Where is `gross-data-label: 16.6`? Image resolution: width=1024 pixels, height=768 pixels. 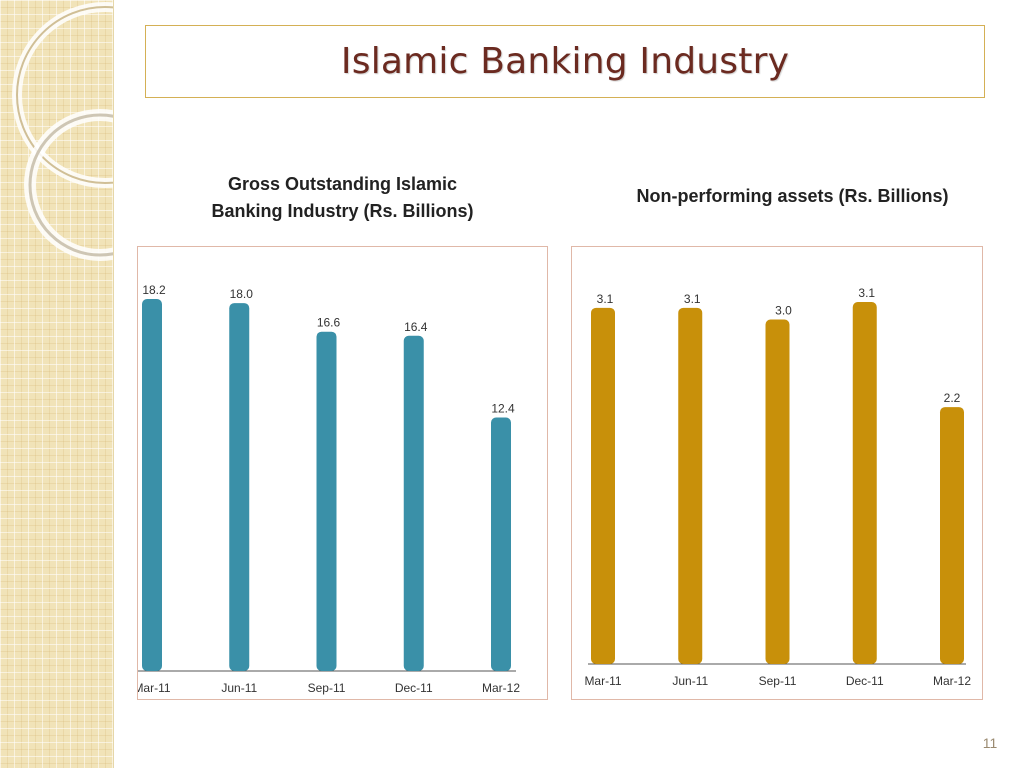 gross-data-label: 16.6 is located at coordinates (329, 323).